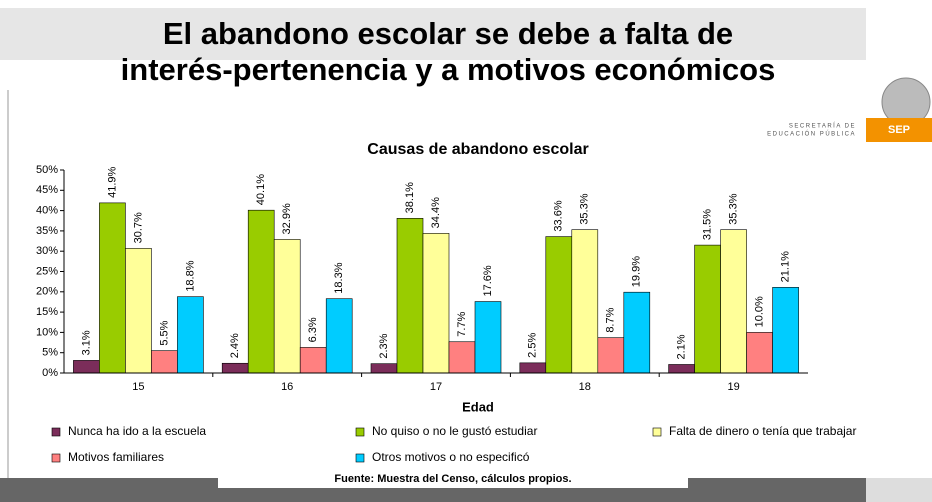 The width and height of the screenshot is (932, 502). I want to click on value-label: 40.1%, so click(261, 189).